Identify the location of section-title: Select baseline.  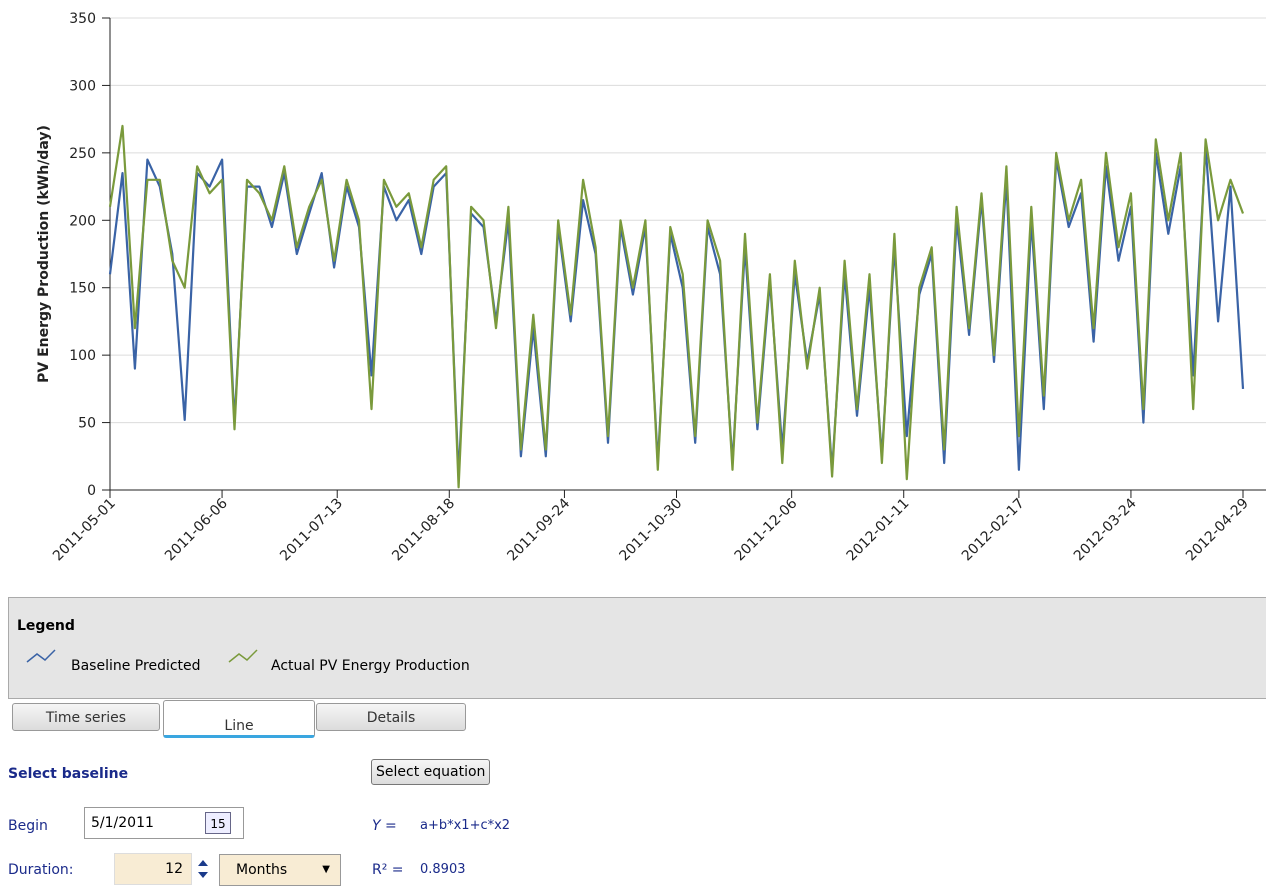
(68, 774).